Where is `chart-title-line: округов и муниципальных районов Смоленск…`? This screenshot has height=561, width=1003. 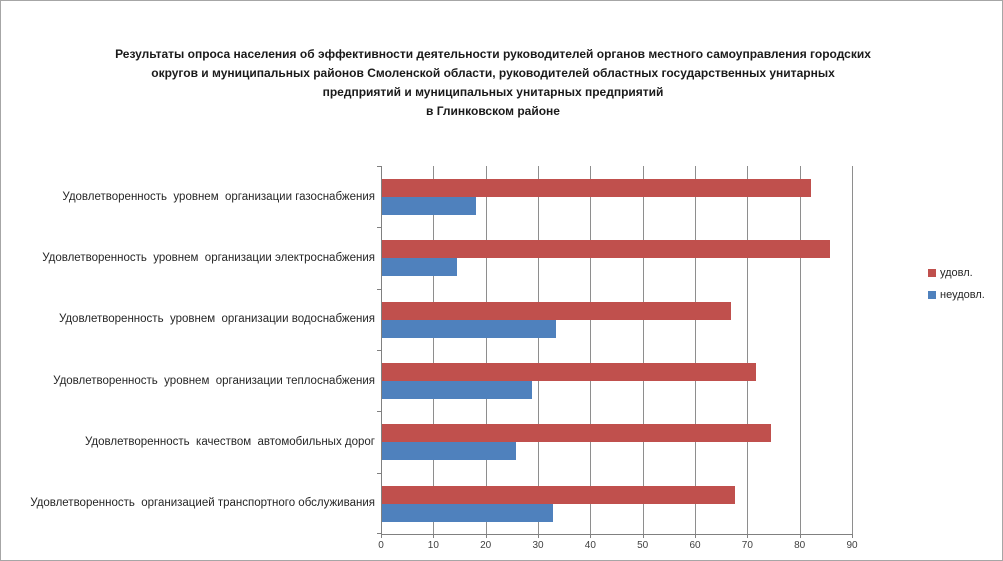 chart-title-line: округов и муниципальных районов Смоленск… is located at coordinates (493, 73).